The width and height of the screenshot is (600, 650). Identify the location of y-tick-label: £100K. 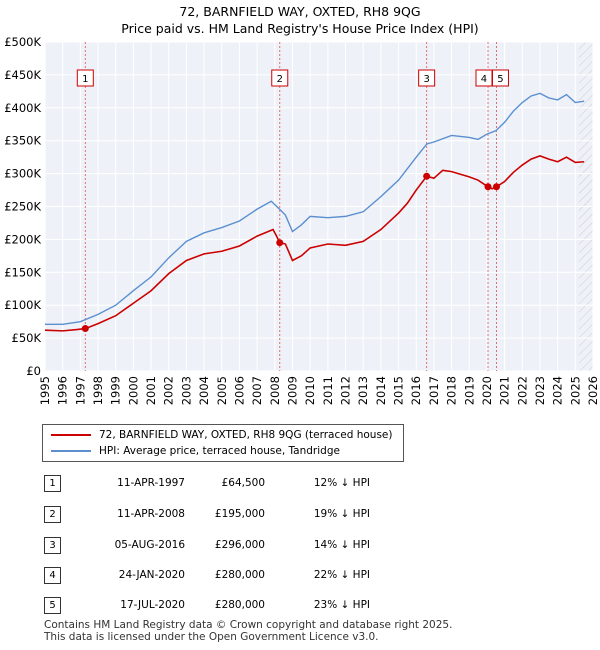
(22, 305).